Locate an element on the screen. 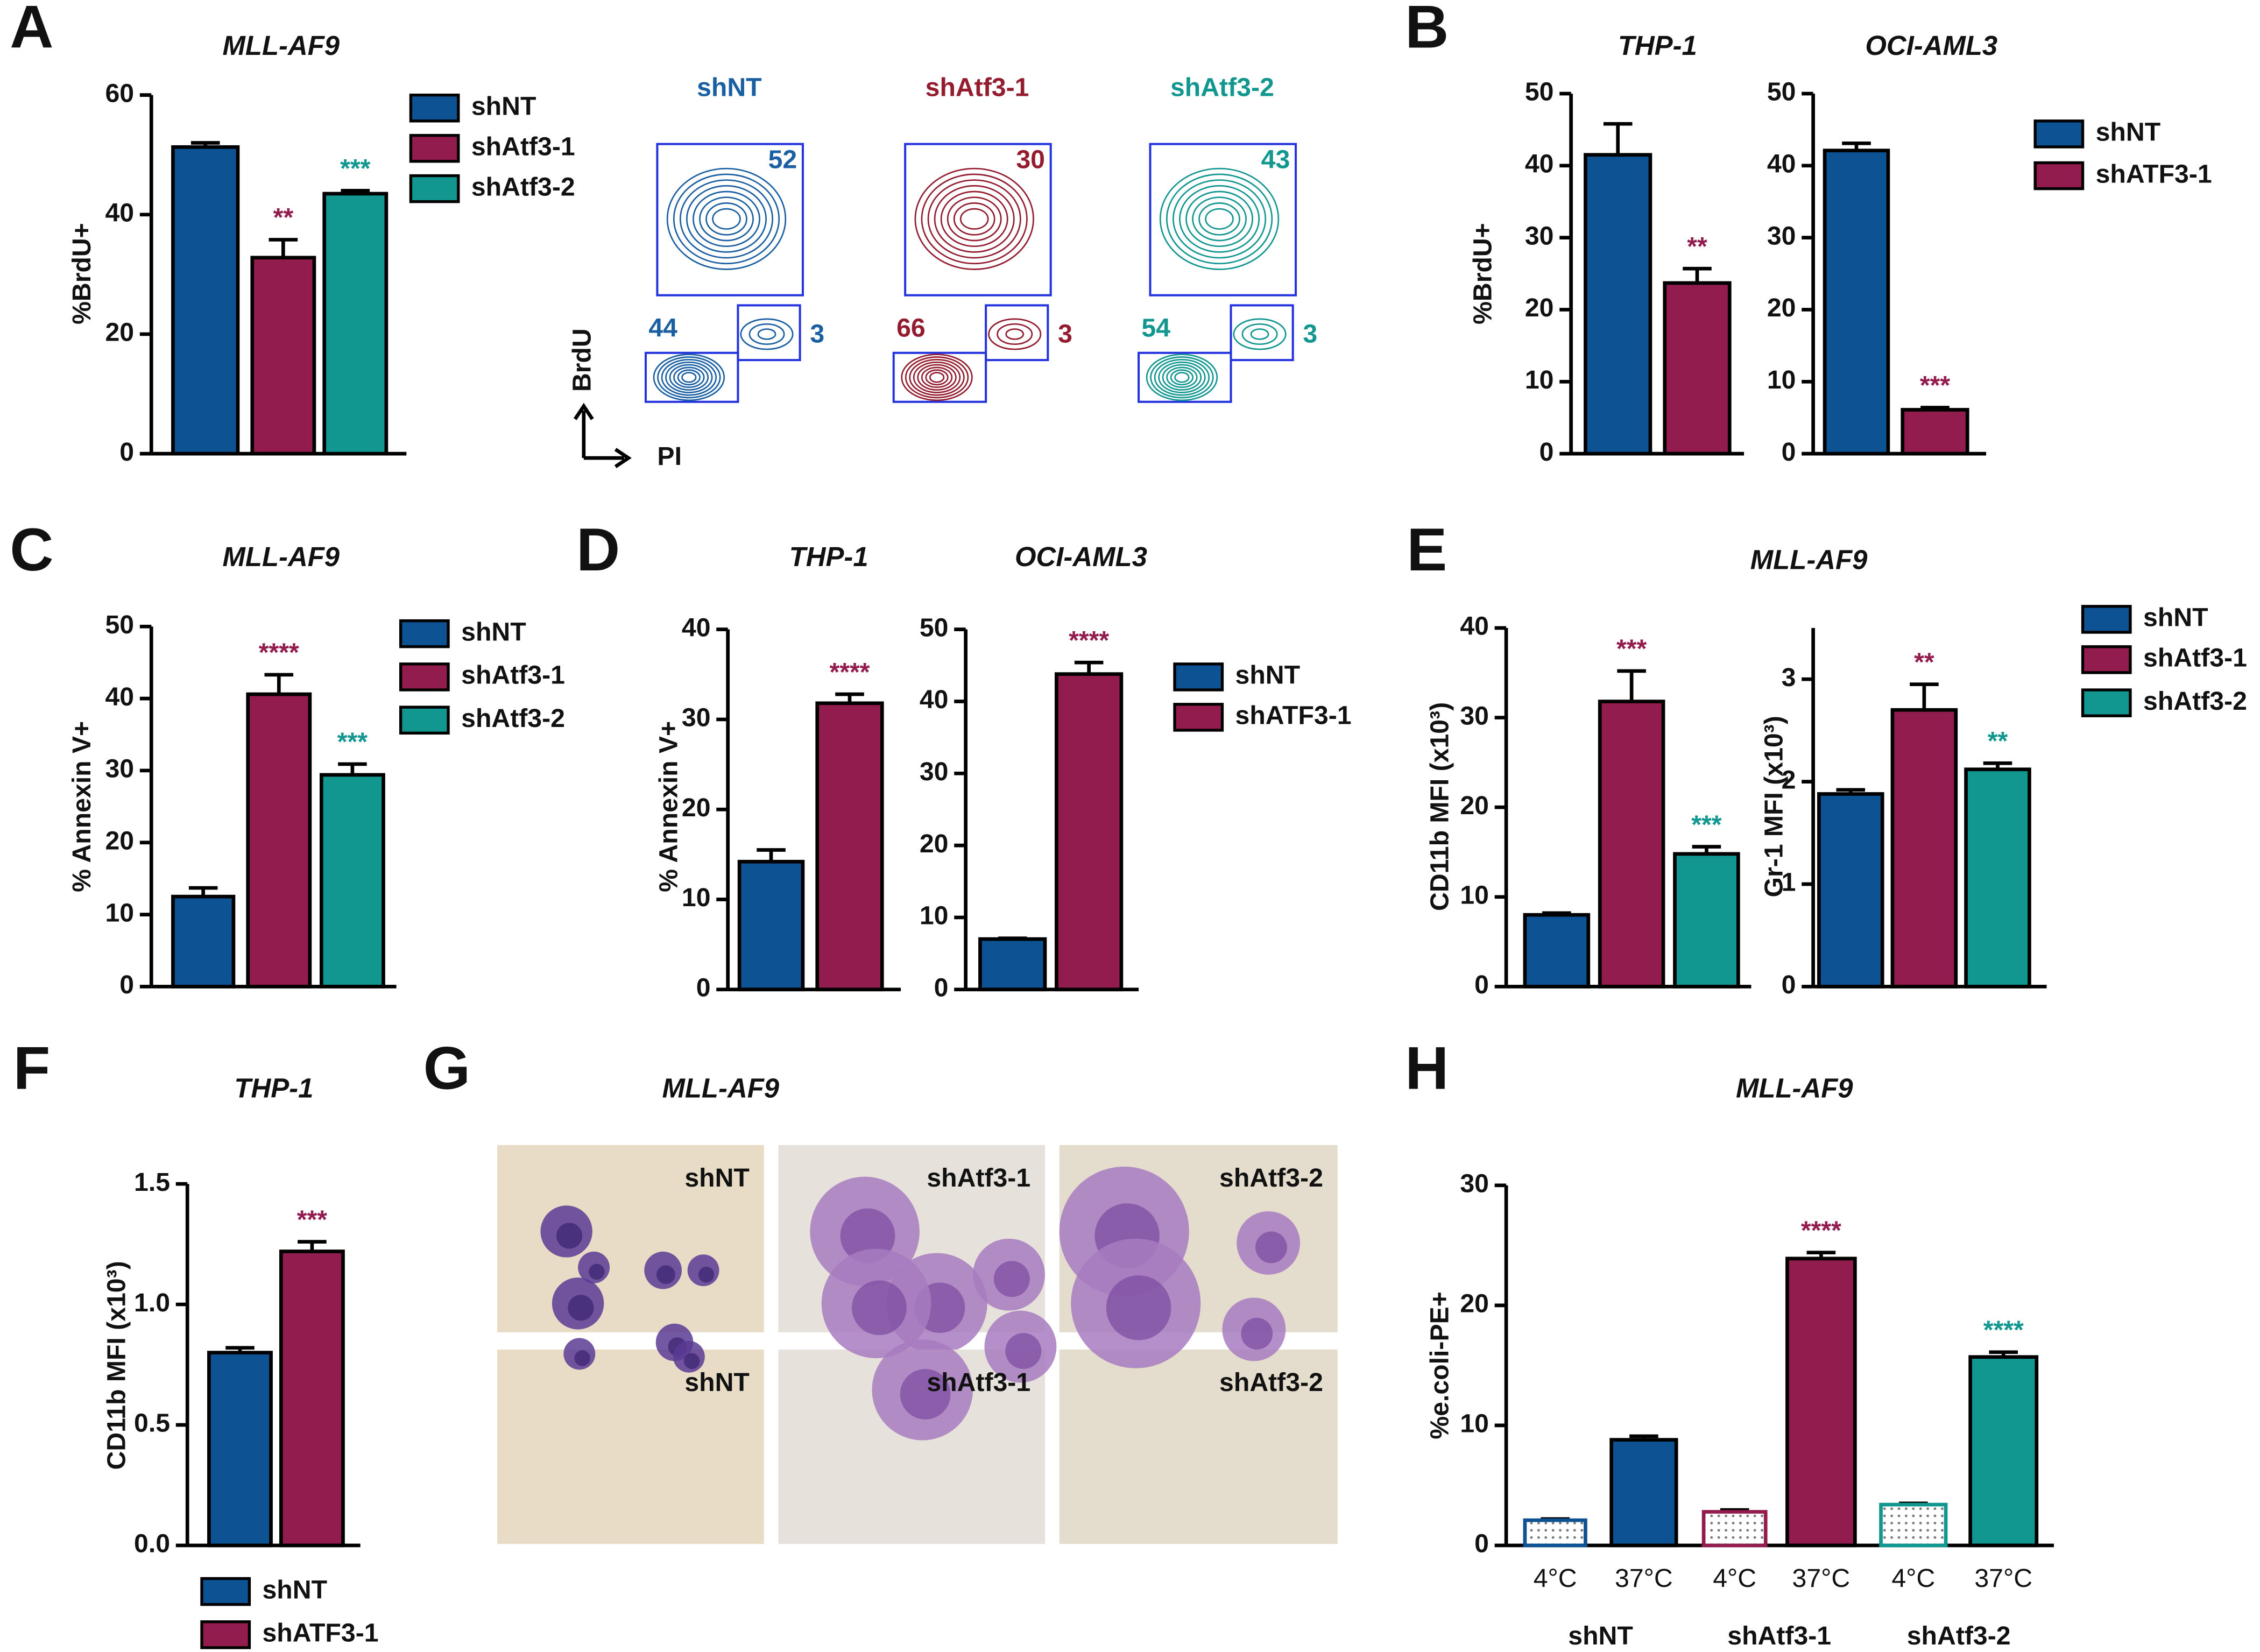 The height and width of the screenshot is (1652, 2260). arrow-head is located at coordinates (623, 458).